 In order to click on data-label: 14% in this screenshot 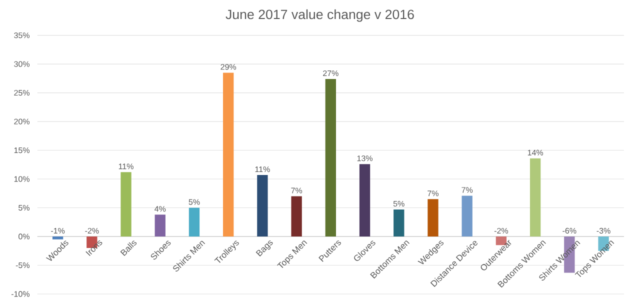, I will do `click(536, 153)`.